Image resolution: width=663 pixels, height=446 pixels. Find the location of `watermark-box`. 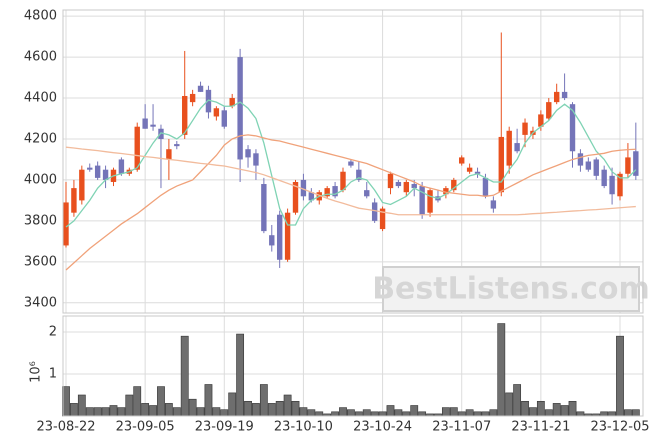

watermark-box is located at coordinates (511, 289).